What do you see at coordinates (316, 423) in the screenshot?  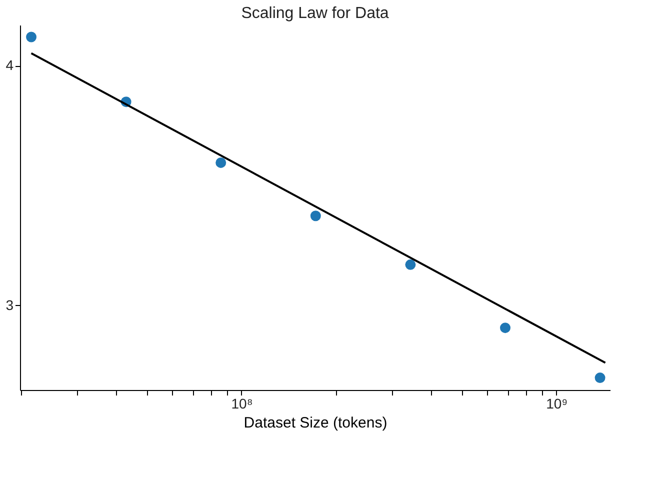 I see `x-axis-title: Dataset Size (tokens)` at bounding box center [316, 423].